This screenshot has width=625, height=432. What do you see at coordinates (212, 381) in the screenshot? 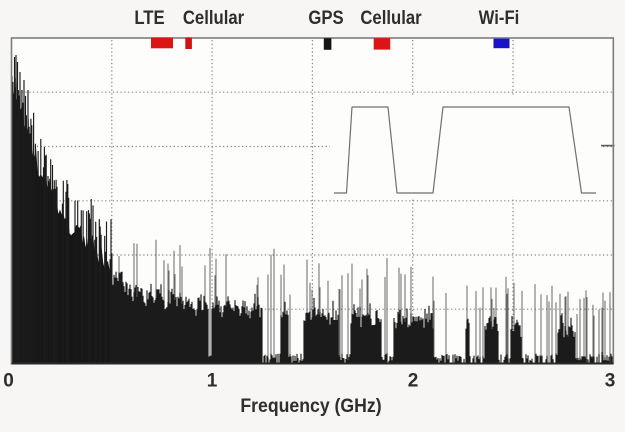
I see `svg-text: 1` at bounding box center [212, 381].